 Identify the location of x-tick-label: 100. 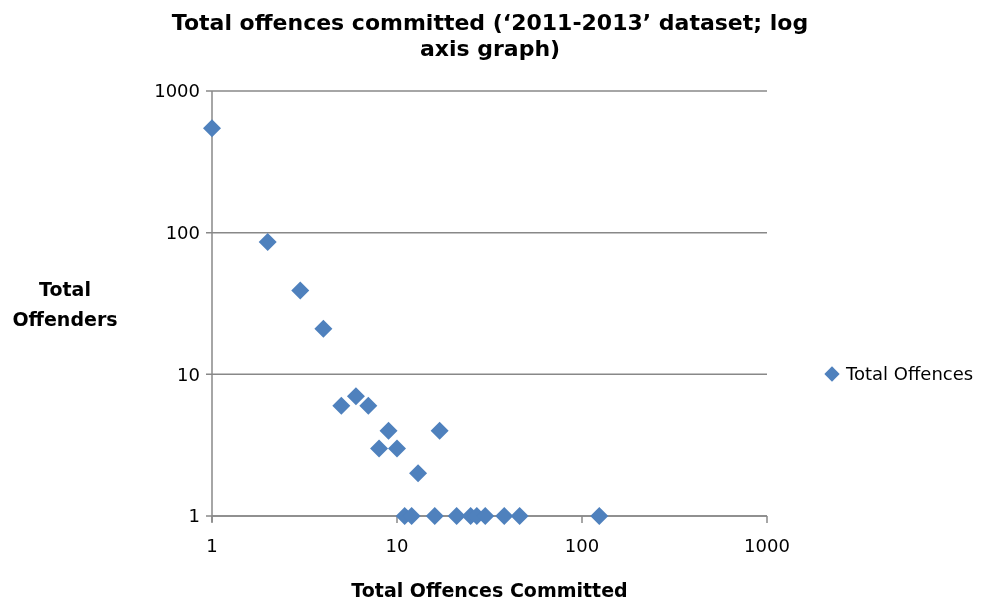
(582, 545).